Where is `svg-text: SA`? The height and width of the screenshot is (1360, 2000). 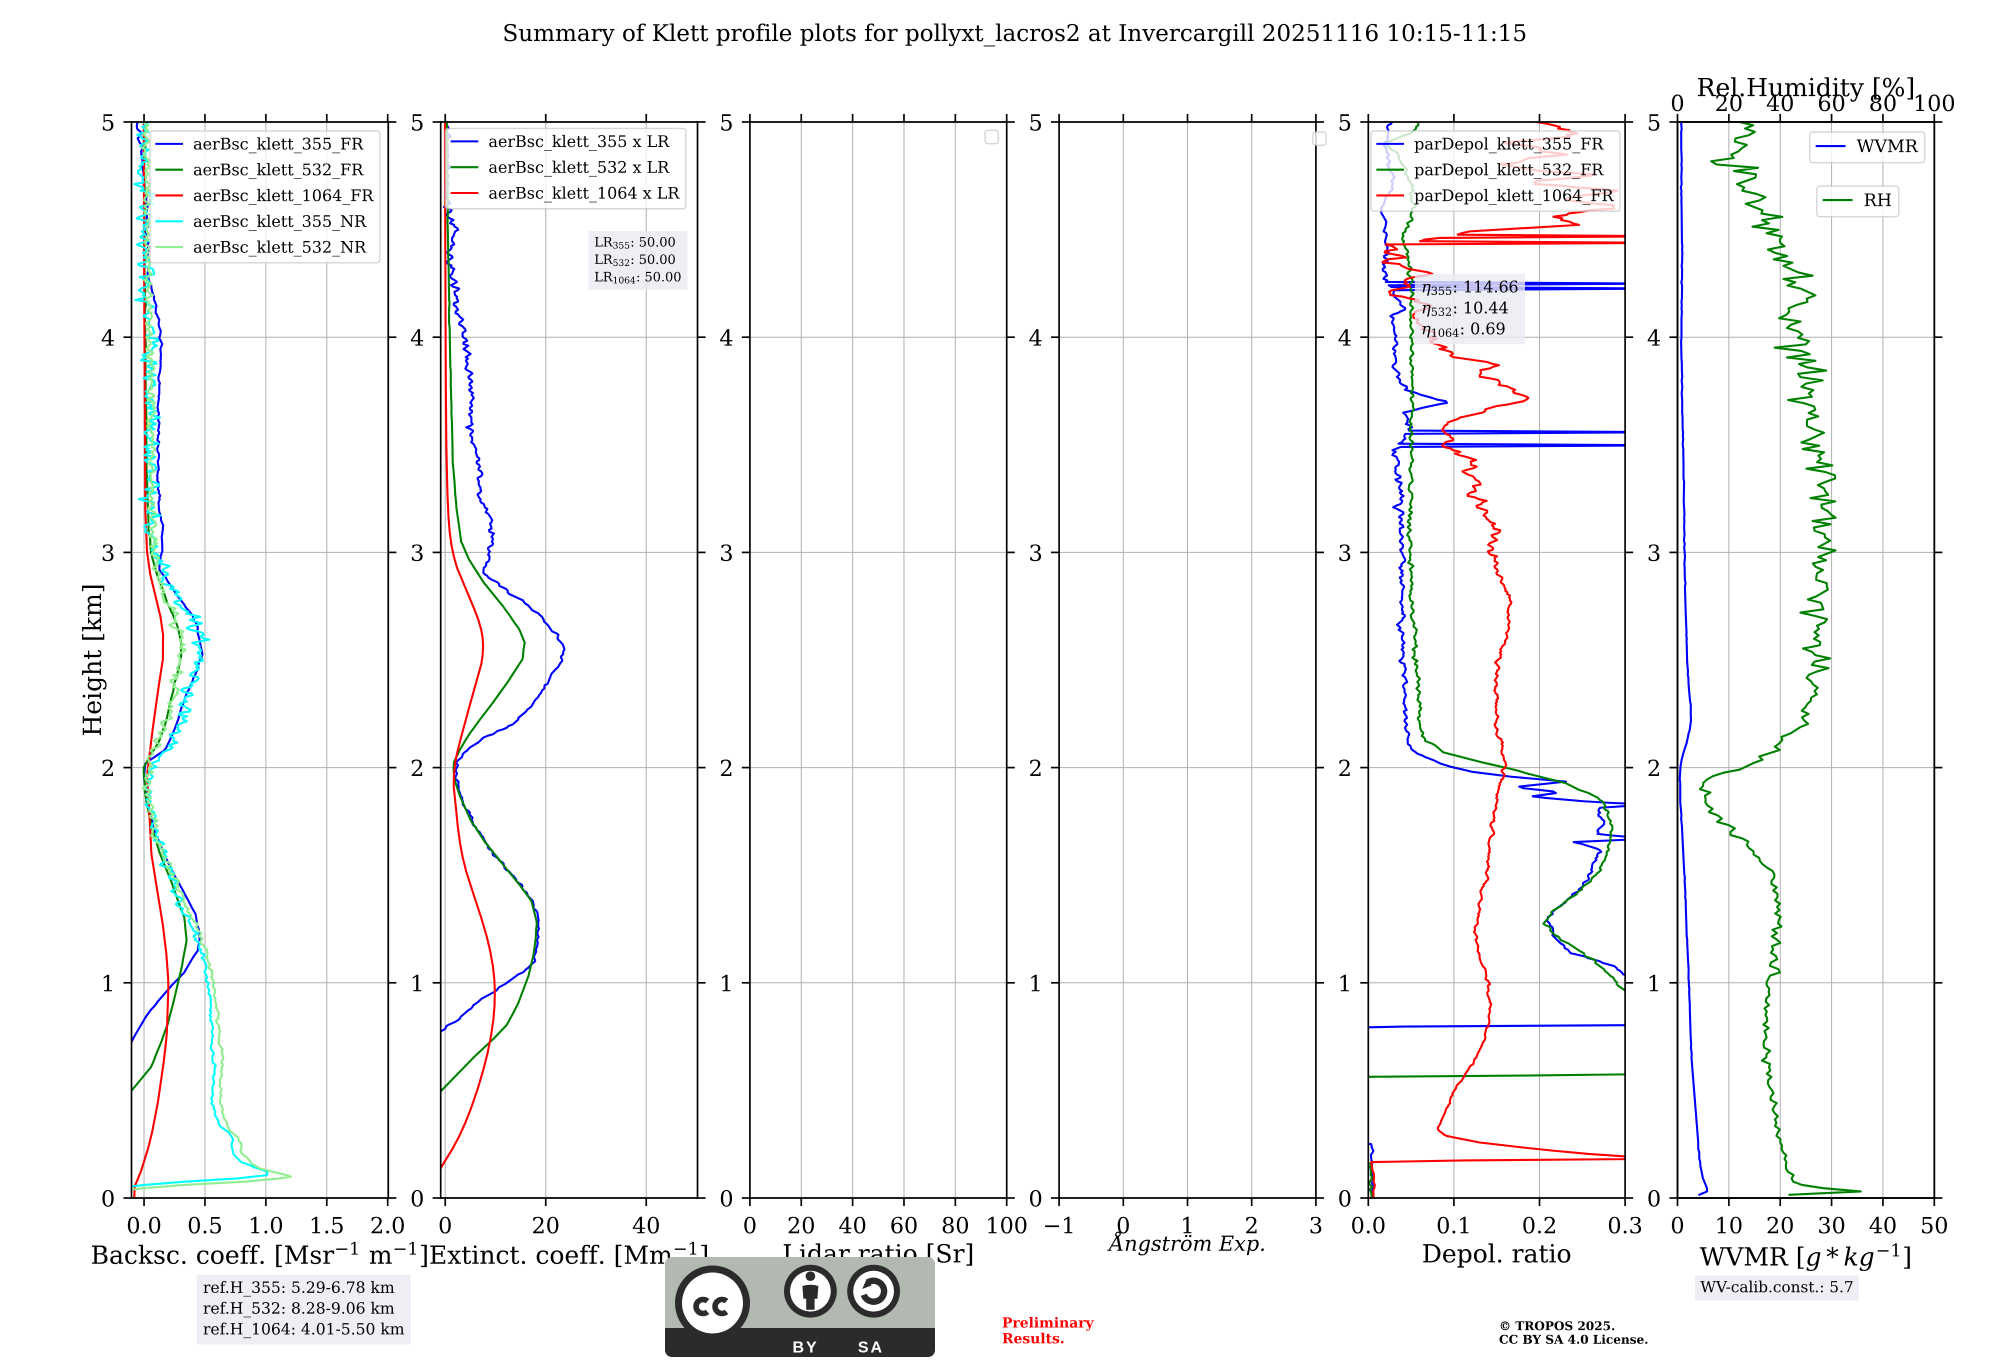
svg-text: SA is located at coordinates (871, 1347).